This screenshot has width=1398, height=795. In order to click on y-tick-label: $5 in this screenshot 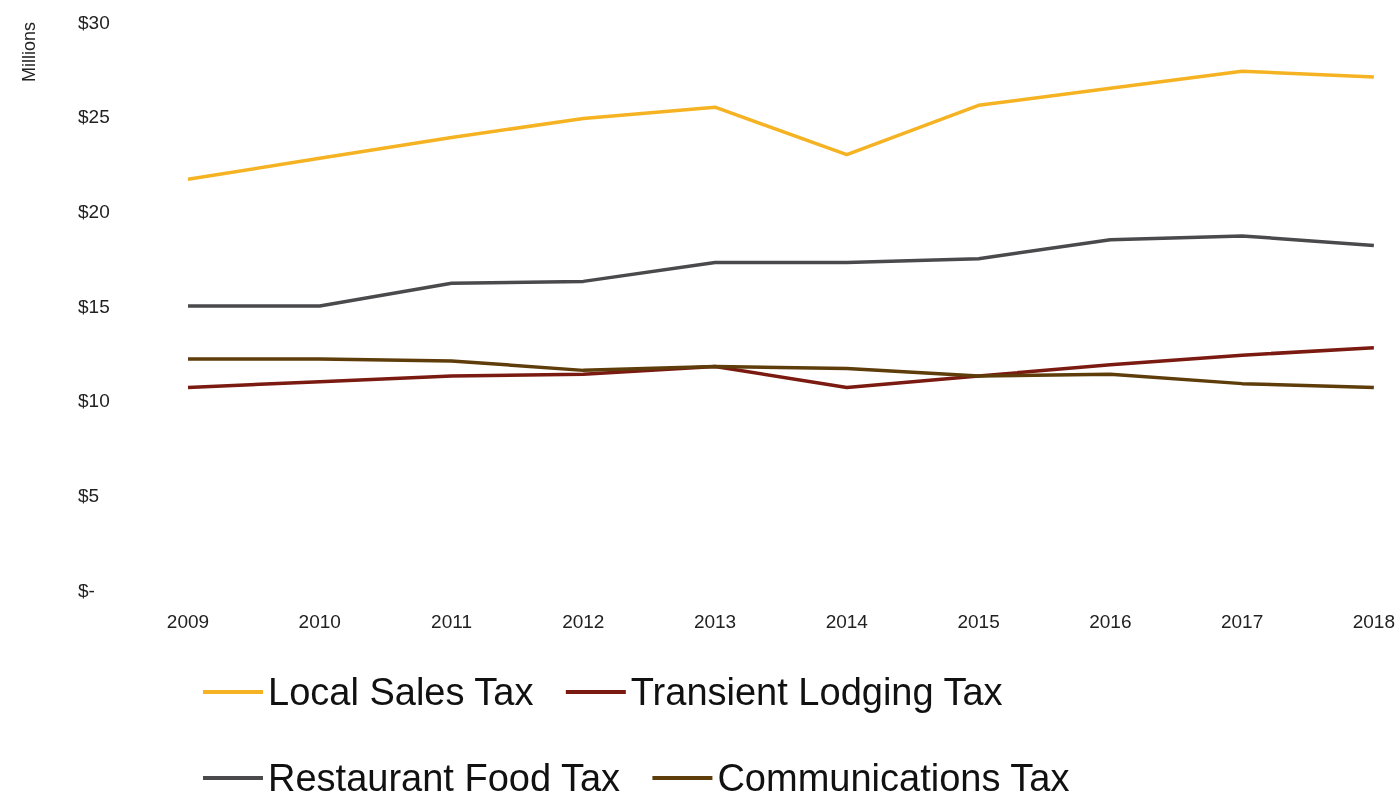, I will do `click(89, 495)`.